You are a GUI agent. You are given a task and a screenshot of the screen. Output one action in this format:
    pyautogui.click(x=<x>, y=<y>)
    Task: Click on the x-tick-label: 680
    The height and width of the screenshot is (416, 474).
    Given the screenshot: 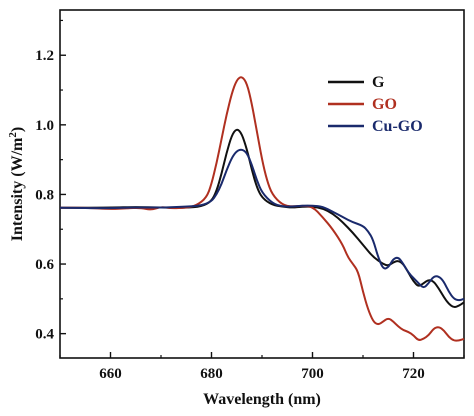 What is the action you would take?
    pyautogui.click(x=211, y=374)
    